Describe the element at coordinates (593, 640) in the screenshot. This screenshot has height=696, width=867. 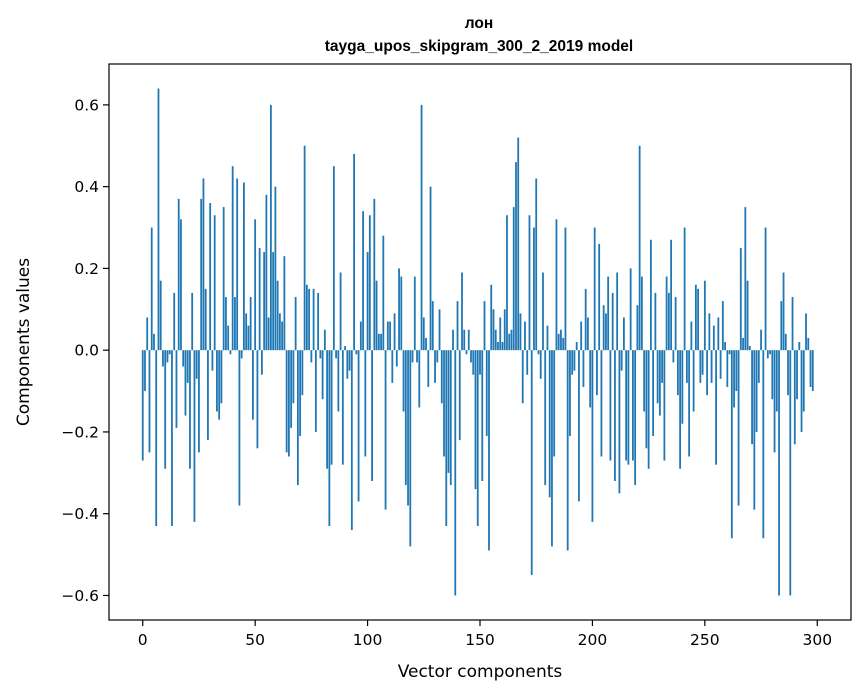
I see `x-tick-label: 200` at that location.